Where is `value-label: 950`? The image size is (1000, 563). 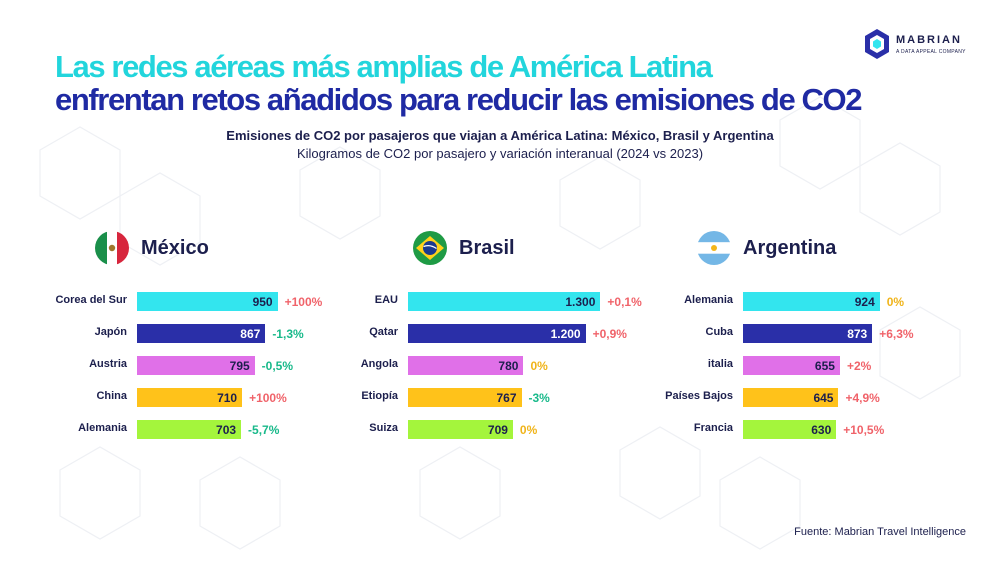 value-label: 950 is located at coordinates (262, 302).